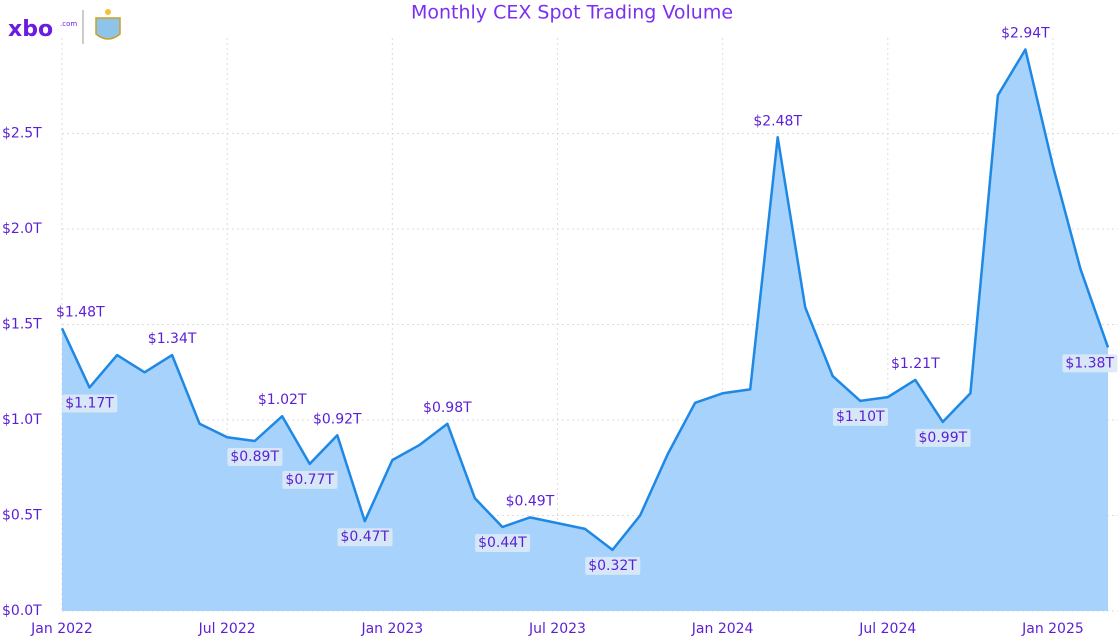 Image resolution: width=1120 pixels, height=639 pixels. I want to click on x-tick-label: Jul 2023, so click(557, 629).